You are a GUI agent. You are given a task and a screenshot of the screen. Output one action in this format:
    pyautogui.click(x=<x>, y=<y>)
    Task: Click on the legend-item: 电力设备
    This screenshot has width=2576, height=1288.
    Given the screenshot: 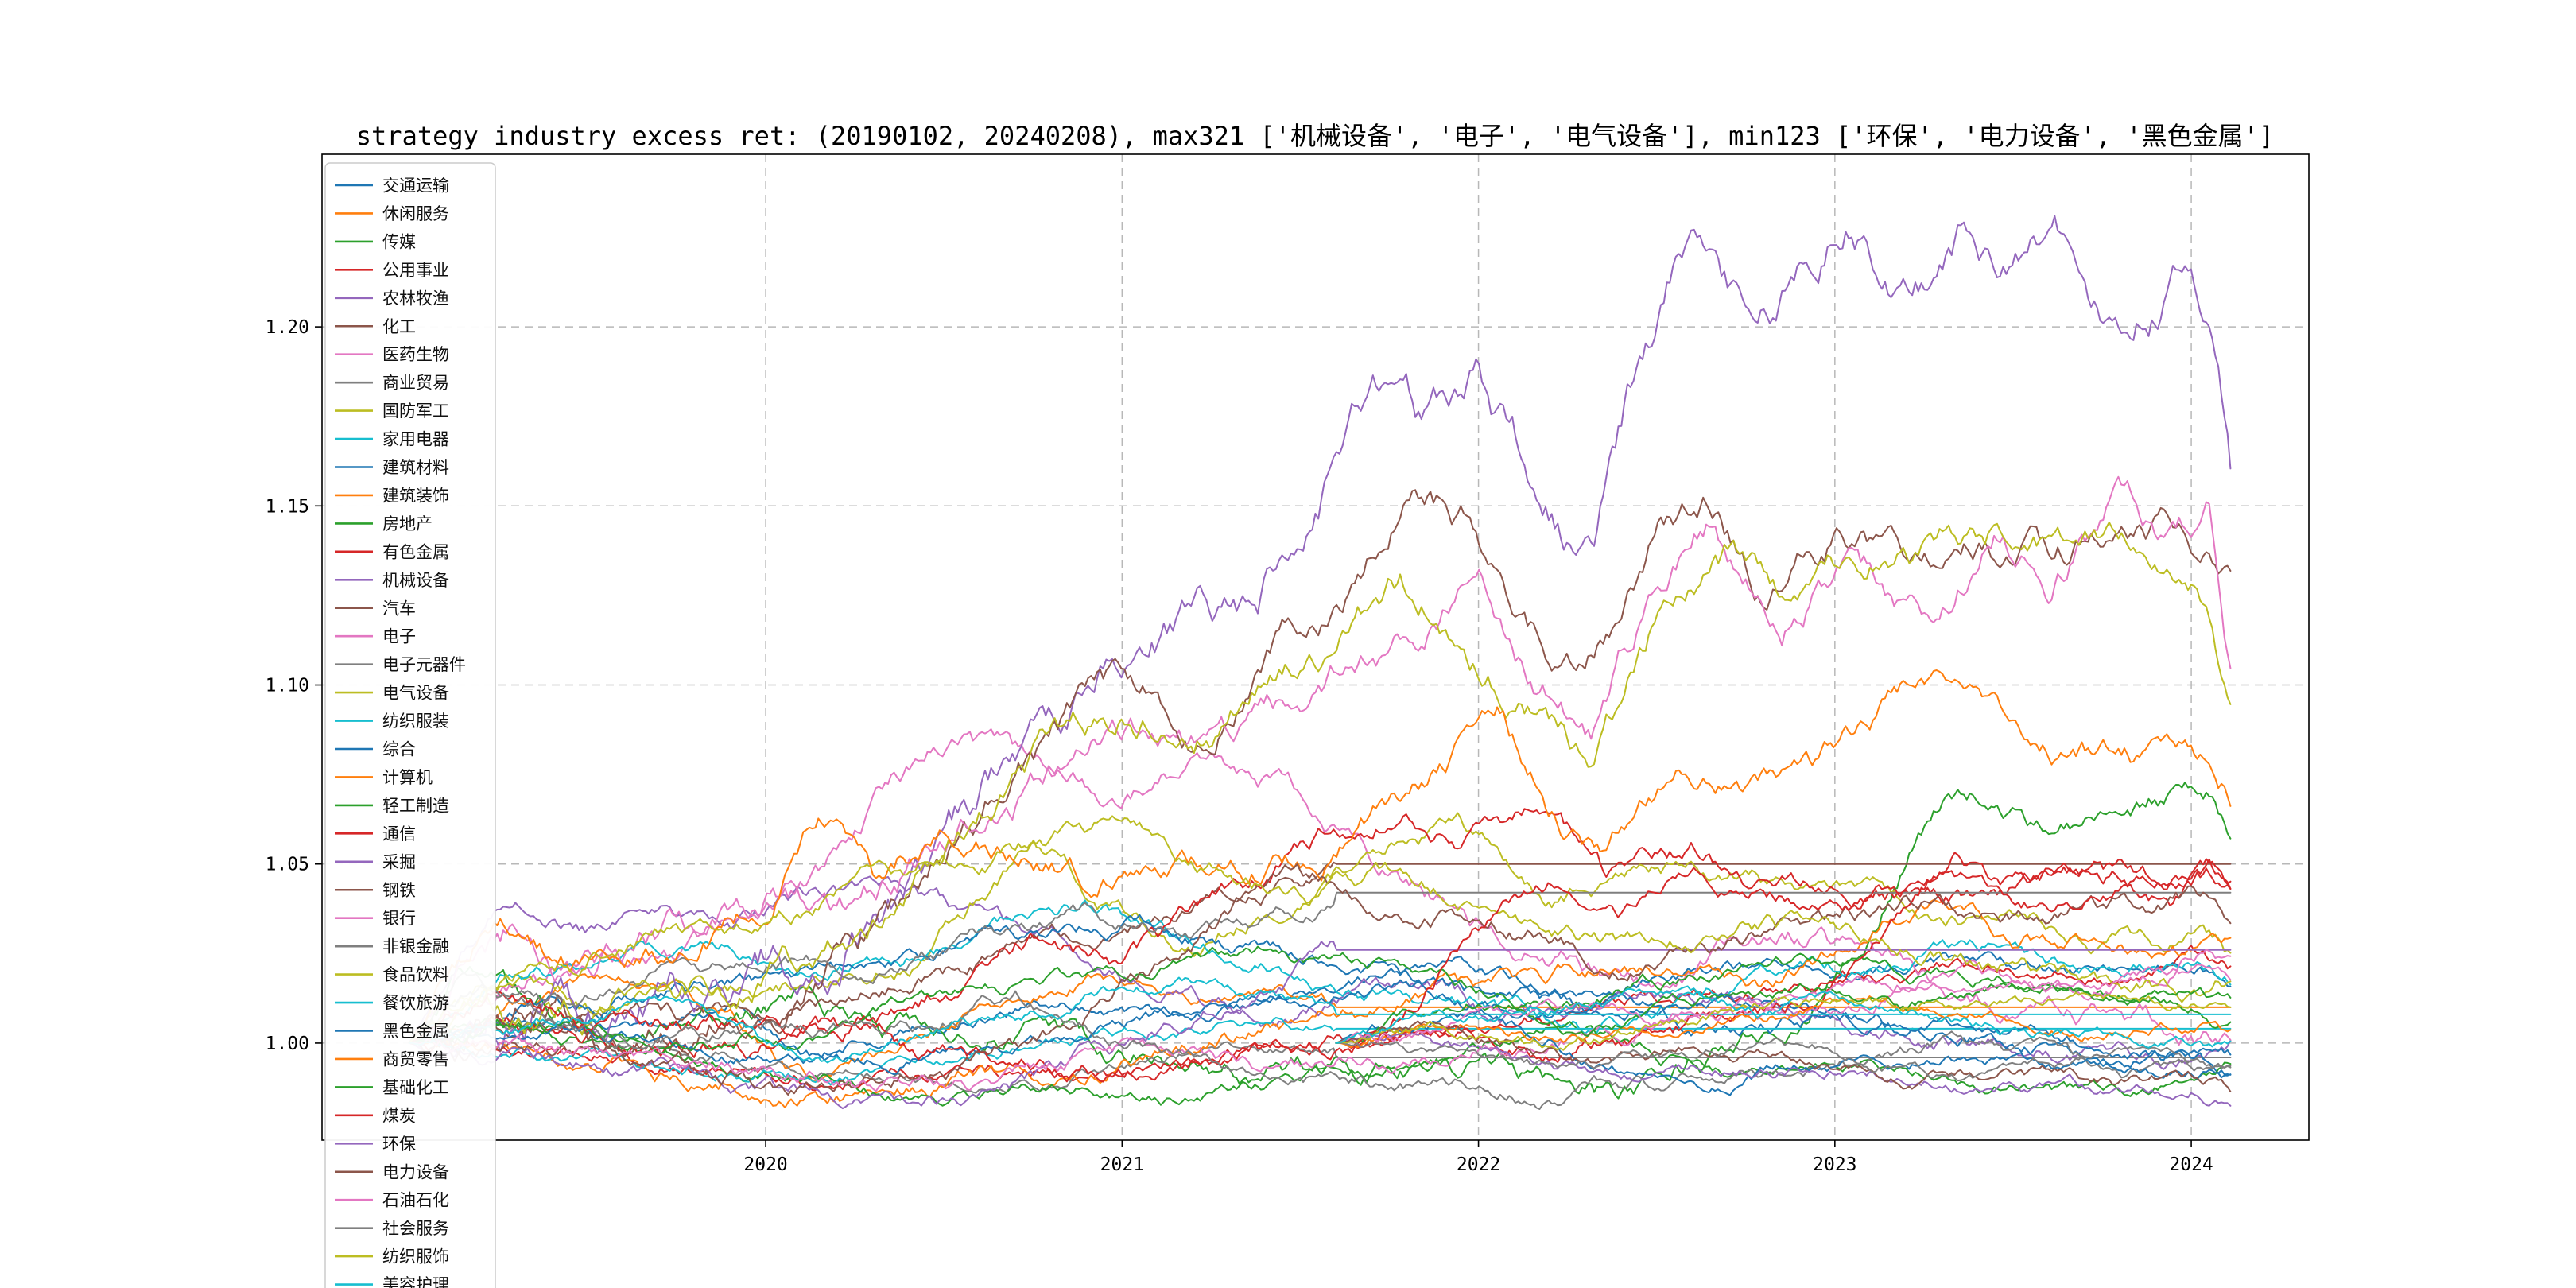 What is the action you would take?
    pyautogui.click(x=392, y=1171)
    